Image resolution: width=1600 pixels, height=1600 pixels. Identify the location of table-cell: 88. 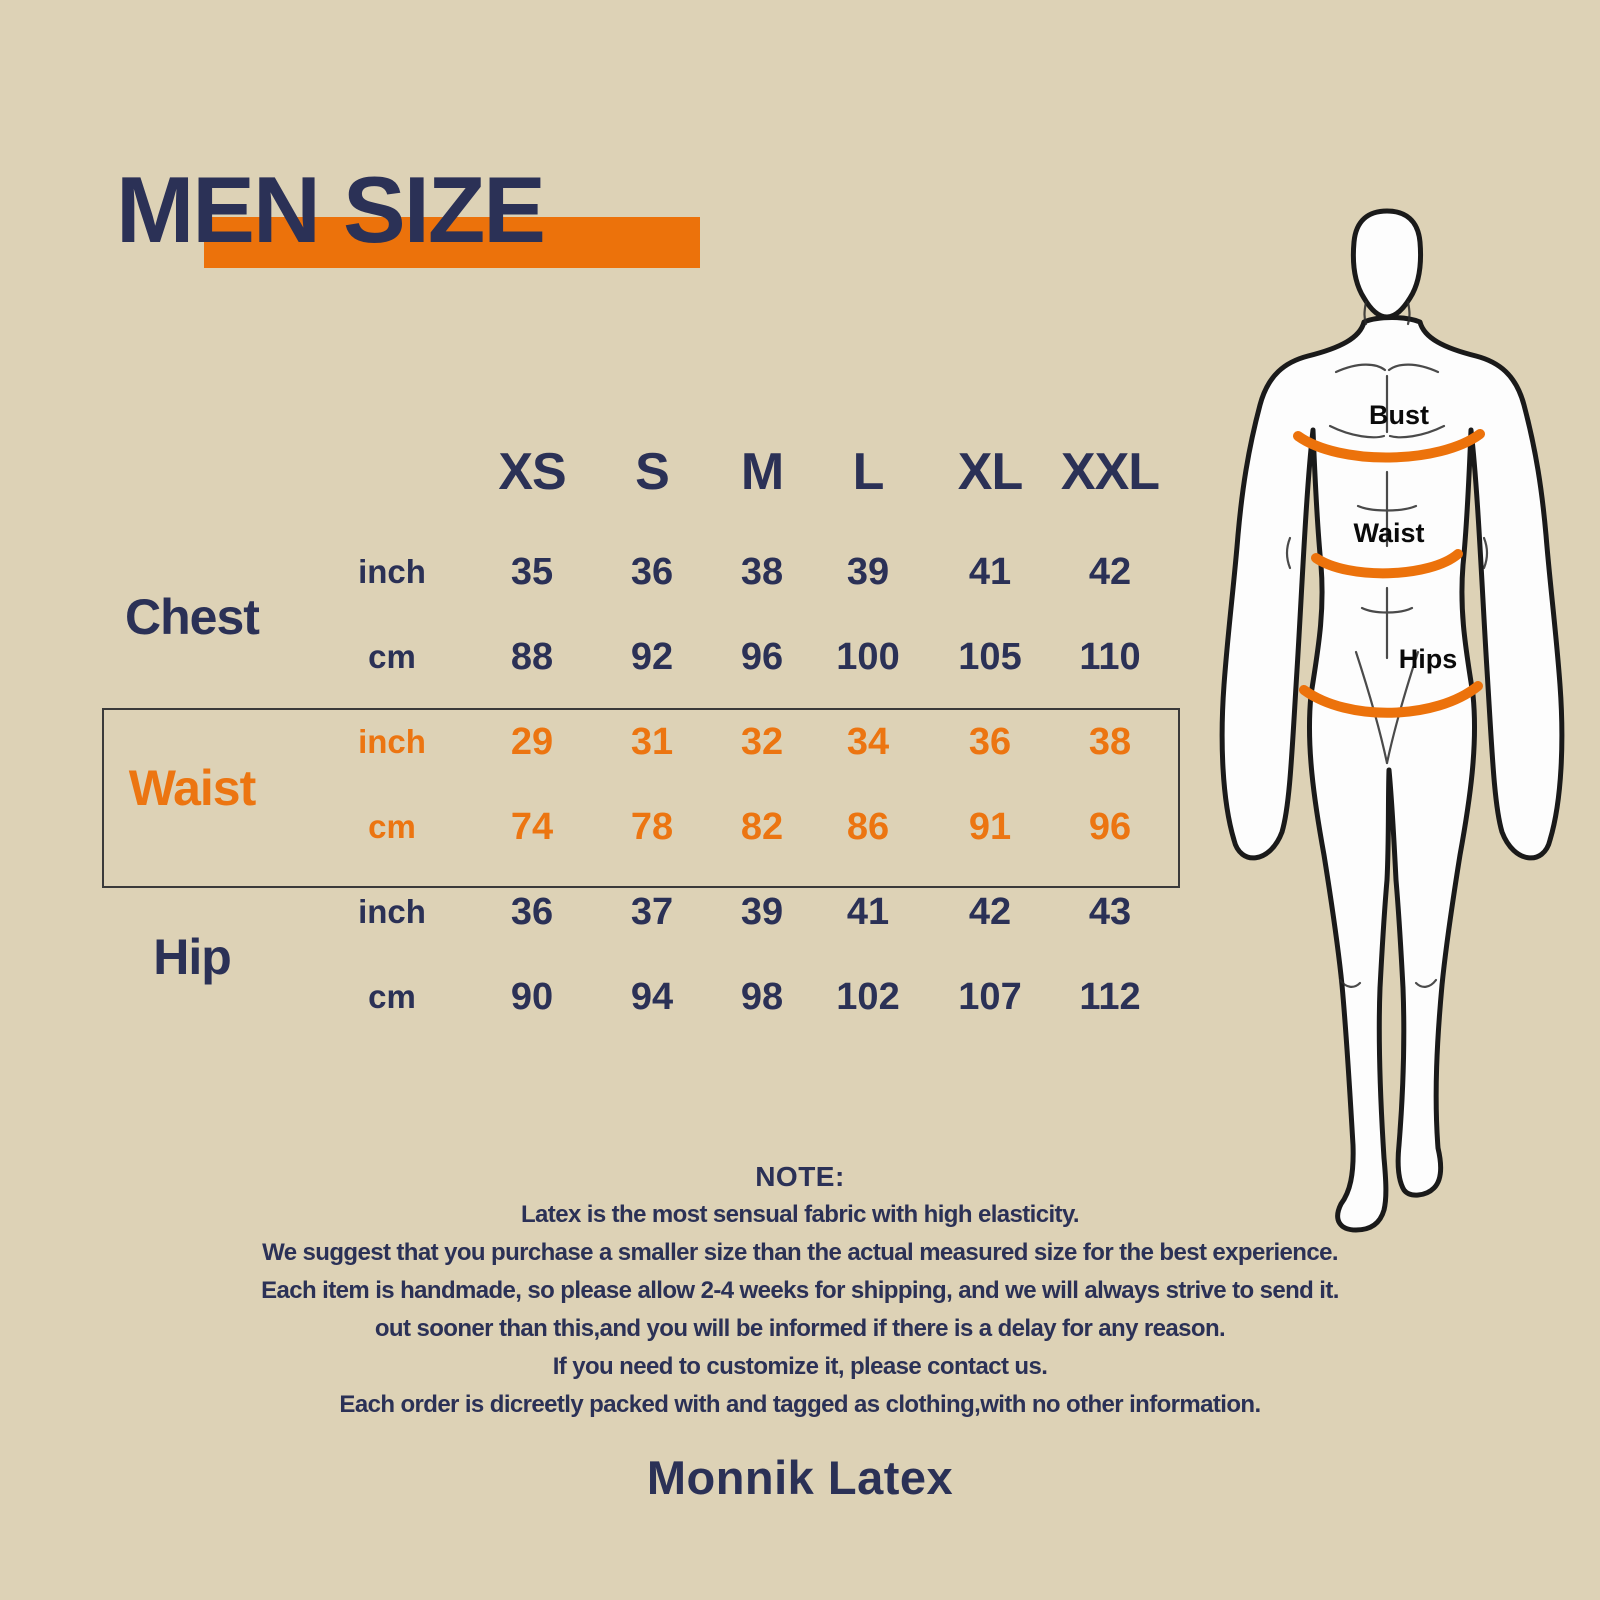
(532, 656).